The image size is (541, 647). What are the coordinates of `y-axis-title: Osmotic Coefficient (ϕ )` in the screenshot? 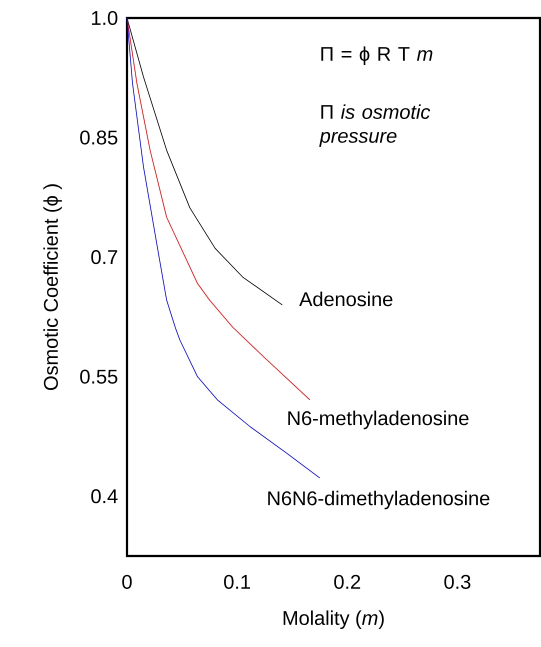 It's located at (52, 287).